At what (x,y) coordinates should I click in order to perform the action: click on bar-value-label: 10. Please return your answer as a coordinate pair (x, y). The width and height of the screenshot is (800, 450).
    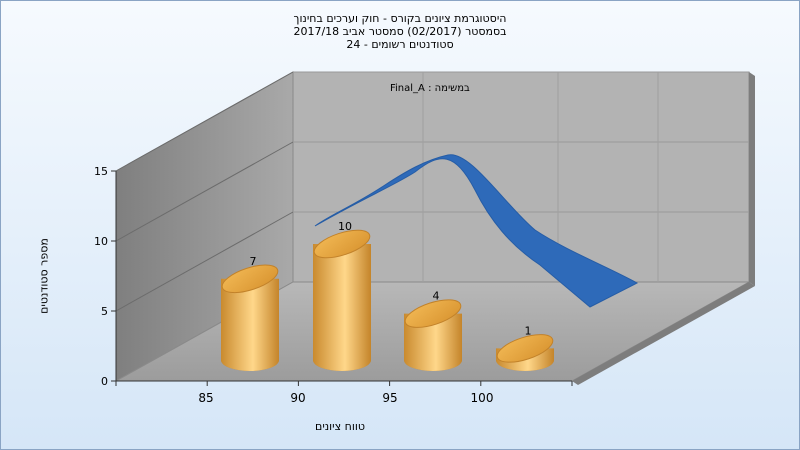
    Looking at the image, I should click on (345, 226).